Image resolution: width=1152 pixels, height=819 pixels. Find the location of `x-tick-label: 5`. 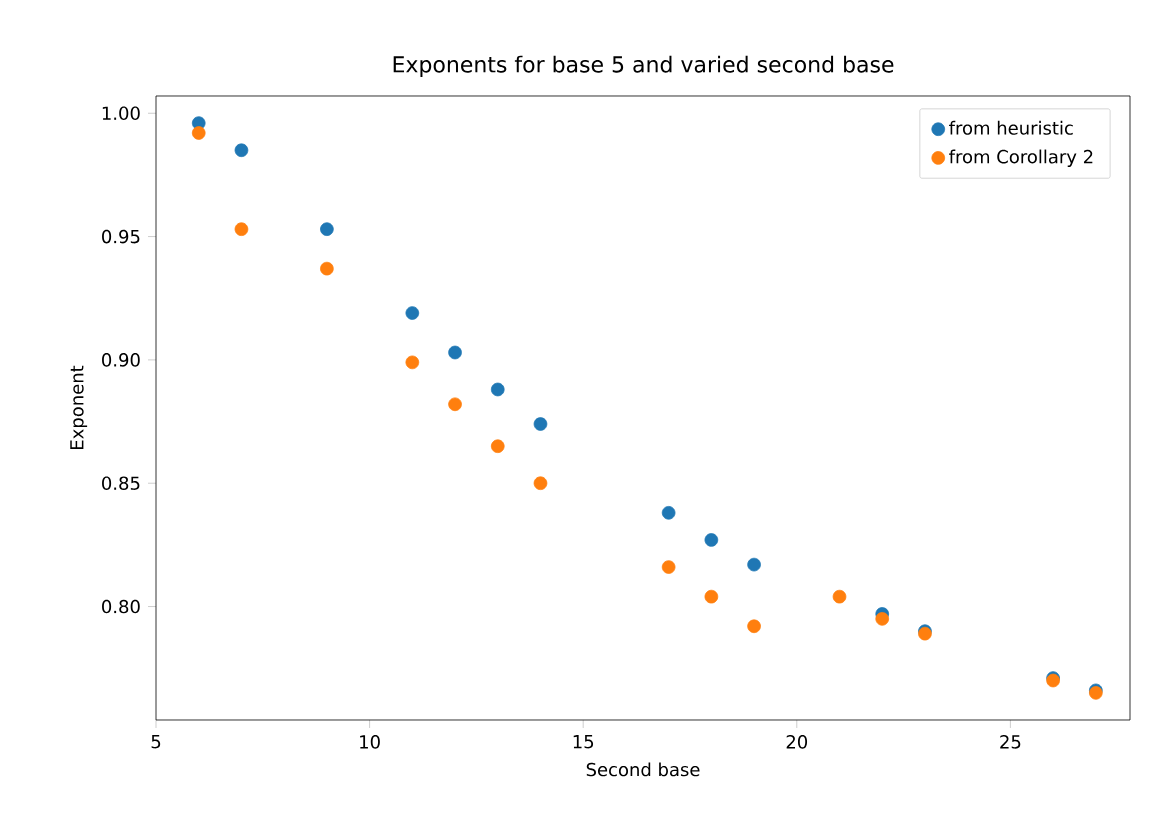

x-tick-label: 5 is located at coordinates (156, 742).